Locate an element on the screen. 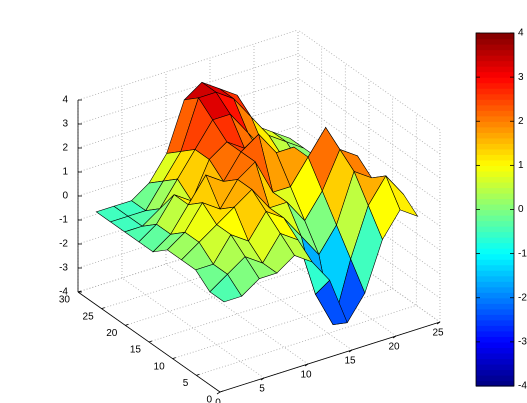  y-tick-label: 5 is located at coordinates (186, 383).